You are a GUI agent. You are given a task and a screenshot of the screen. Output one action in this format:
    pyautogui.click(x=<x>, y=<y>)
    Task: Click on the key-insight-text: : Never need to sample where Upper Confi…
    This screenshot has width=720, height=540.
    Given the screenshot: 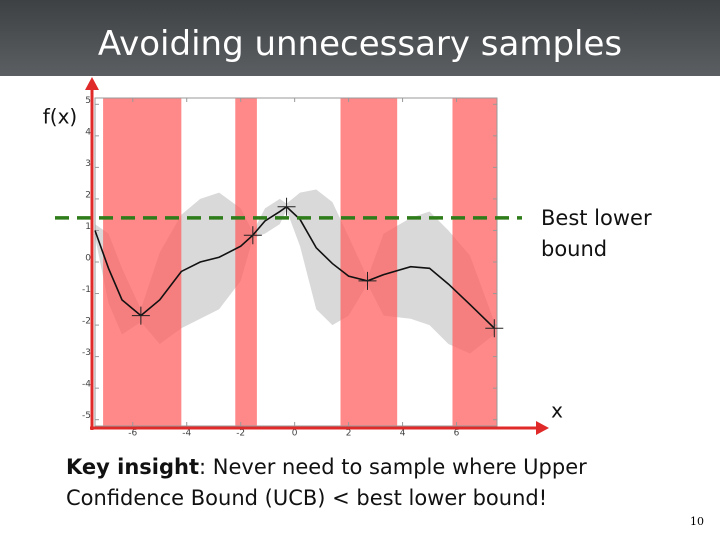 What is the action you would take?
    pyautogui.click(x=326, y=482)
    